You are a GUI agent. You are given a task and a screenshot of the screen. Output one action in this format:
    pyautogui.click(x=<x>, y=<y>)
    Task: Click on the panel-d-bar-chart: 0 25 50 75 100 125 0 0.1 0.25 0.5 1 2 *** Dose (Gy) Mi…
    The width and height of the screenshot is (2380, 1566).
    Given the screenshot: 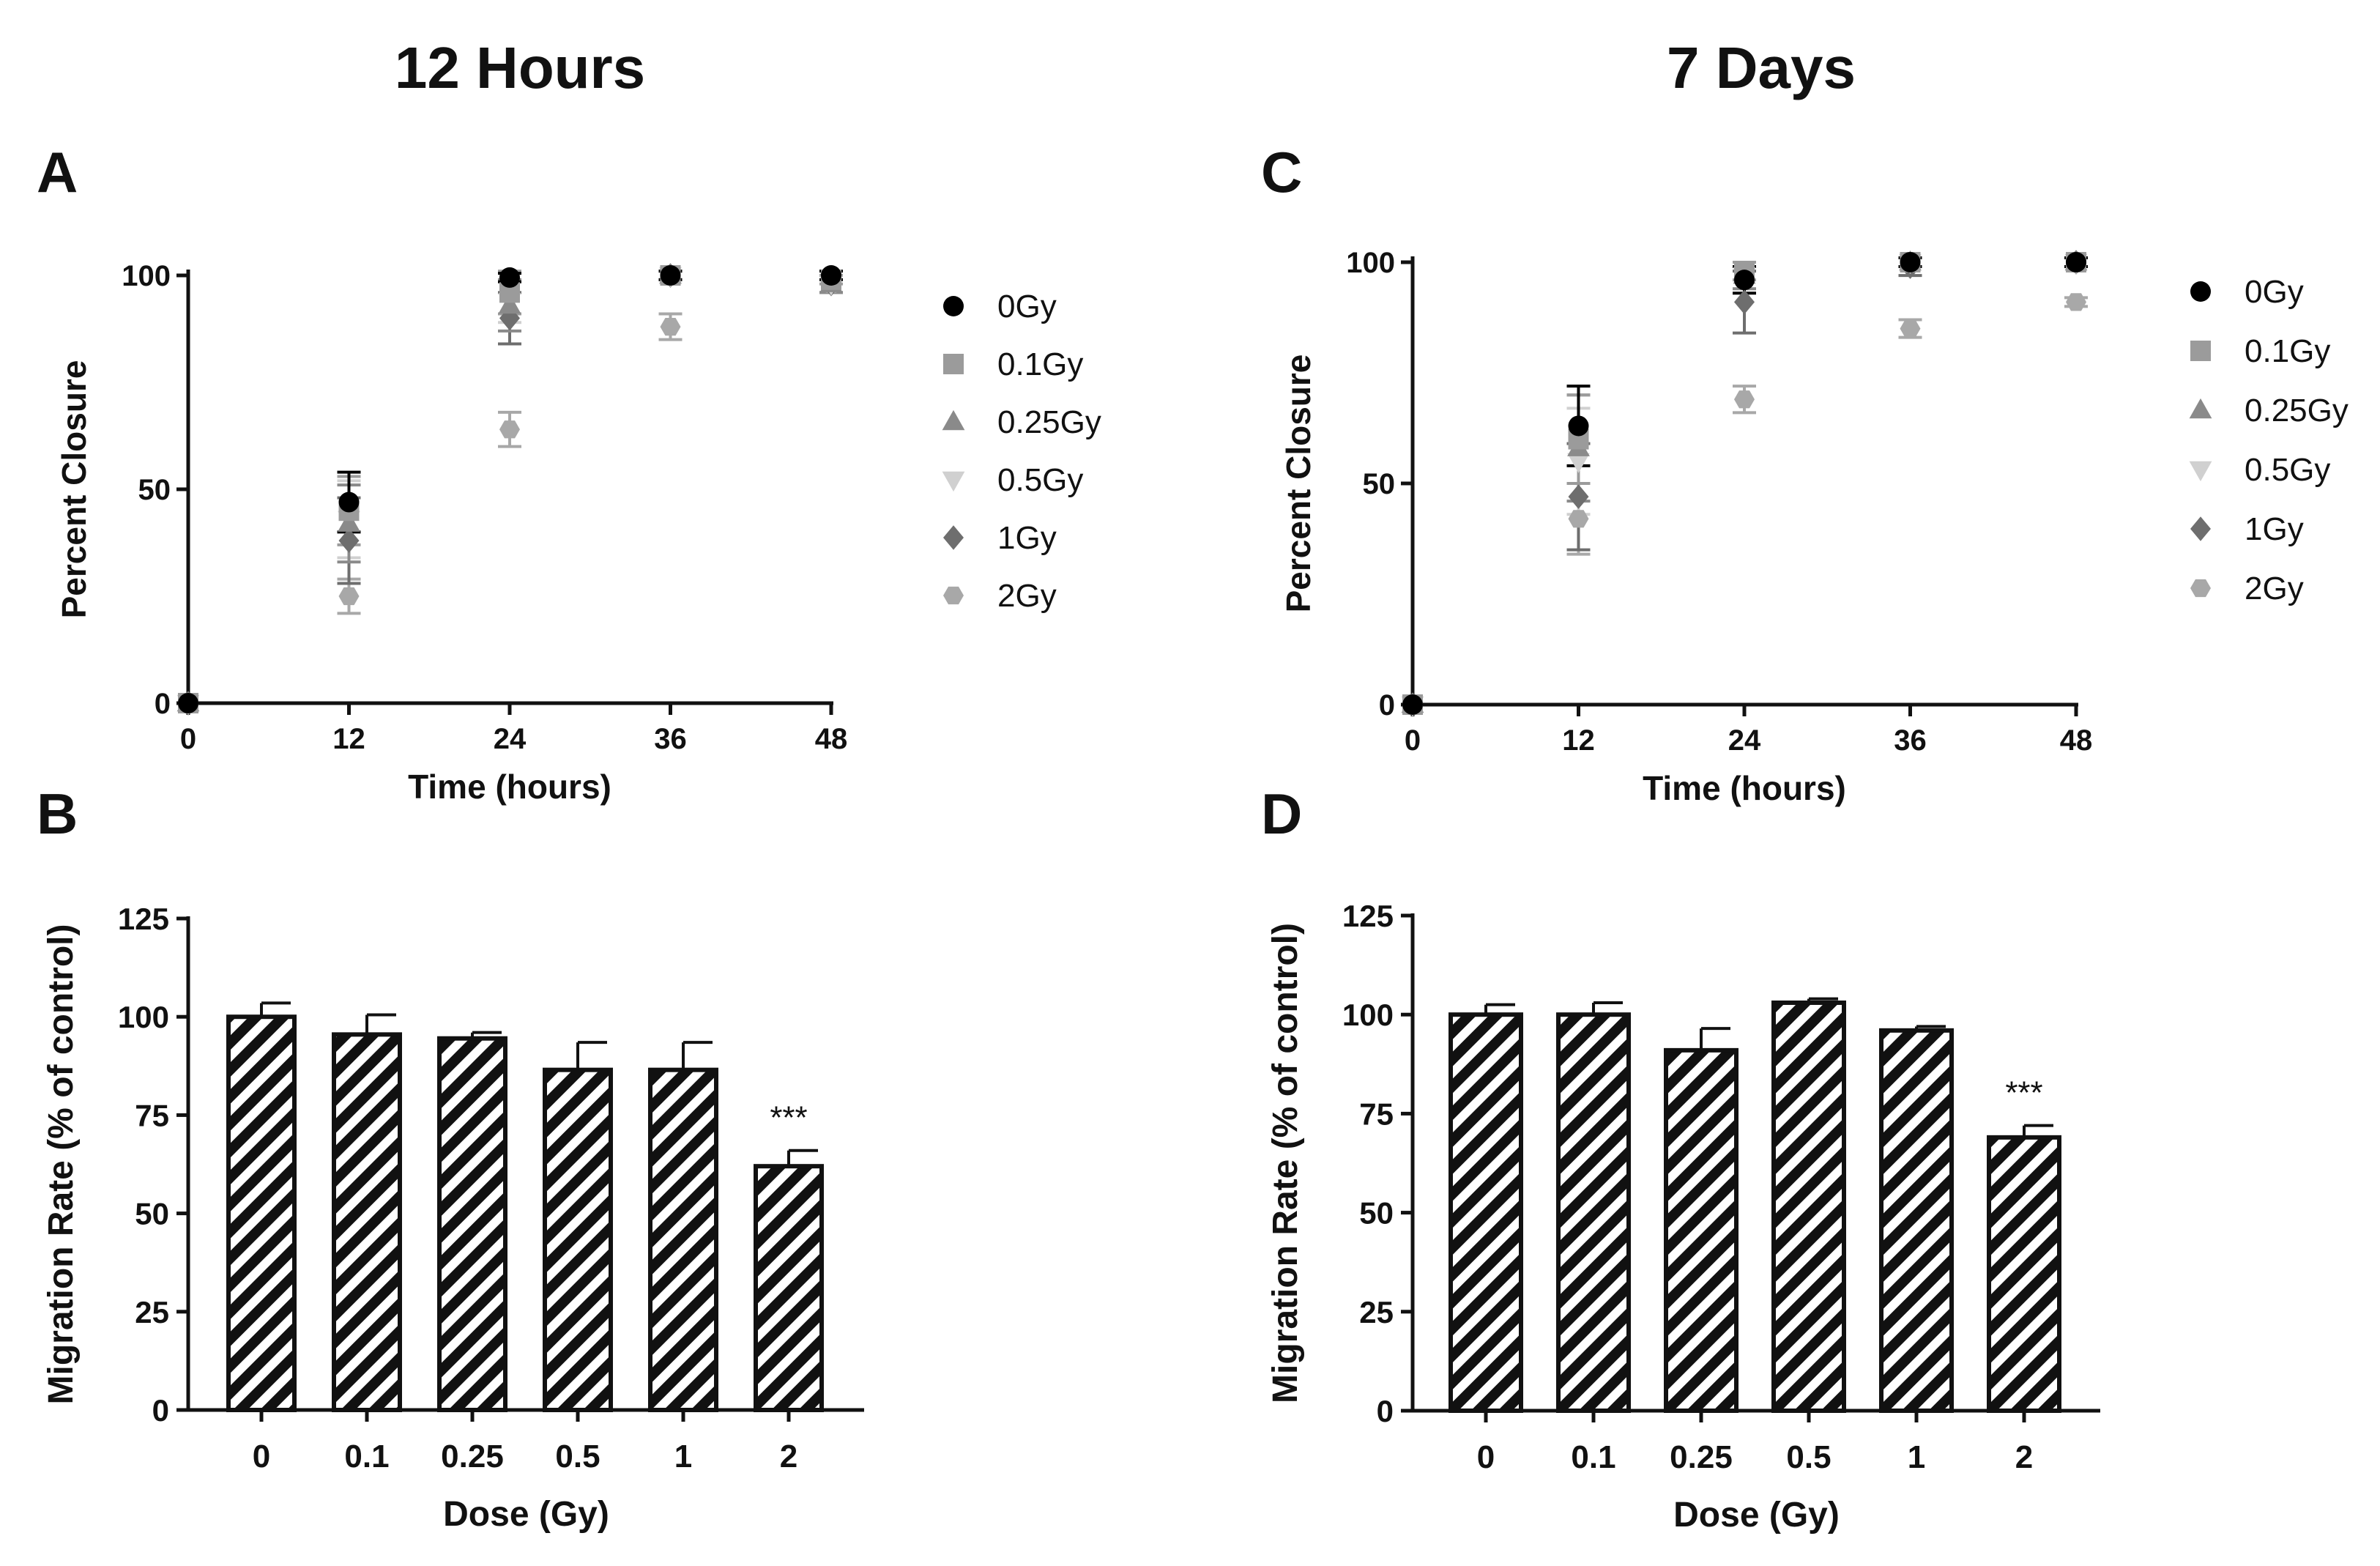 What is the action you would take?
    pyautogui.click(x=1683, y=1217)
    